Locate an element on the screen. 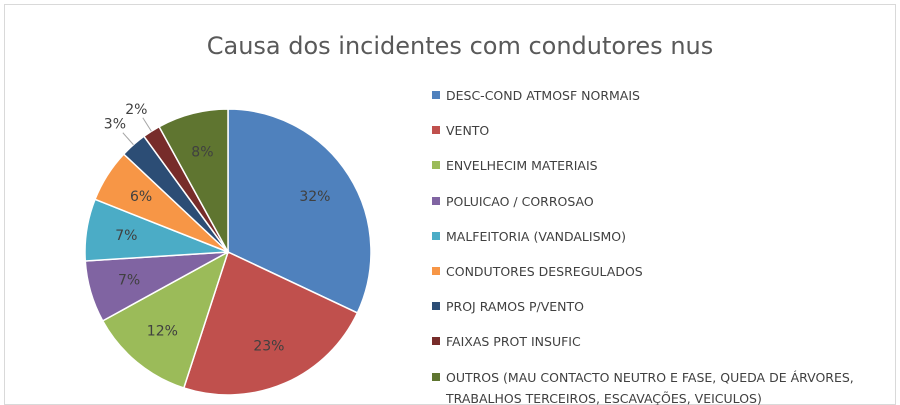  legend-item: CONDUTORES DESREGULADOS is located at coordinates (662, 271).